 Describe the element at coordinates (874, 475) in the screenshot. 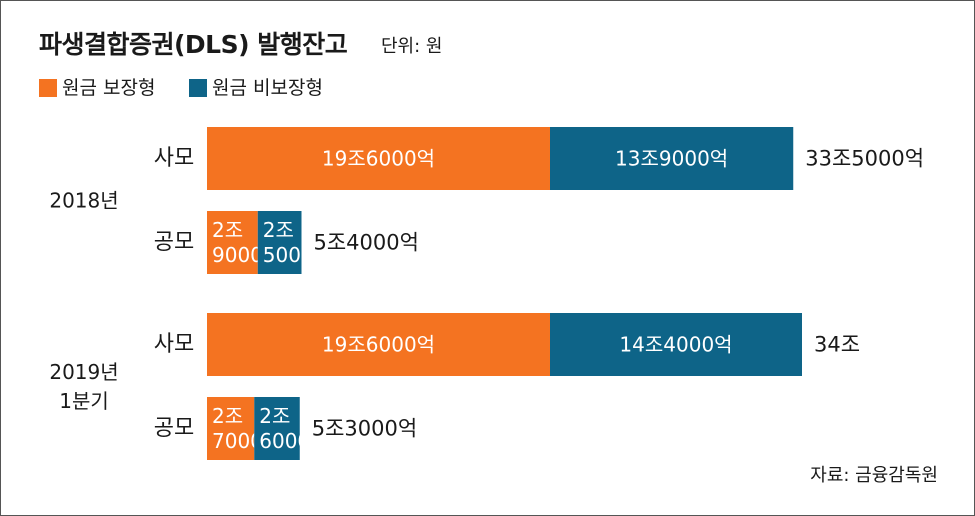

I see `source-note: 자료: 금융감독원` at that location.